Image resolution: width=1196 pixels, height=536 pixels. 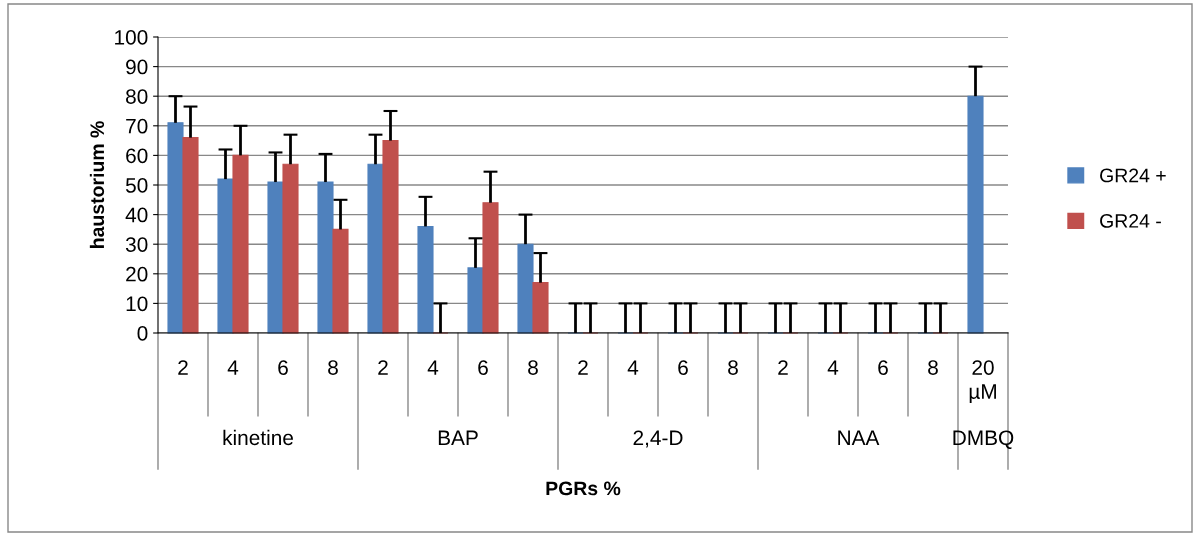 I want to click on y-tick-label: 70, so click(x=137, y=126).